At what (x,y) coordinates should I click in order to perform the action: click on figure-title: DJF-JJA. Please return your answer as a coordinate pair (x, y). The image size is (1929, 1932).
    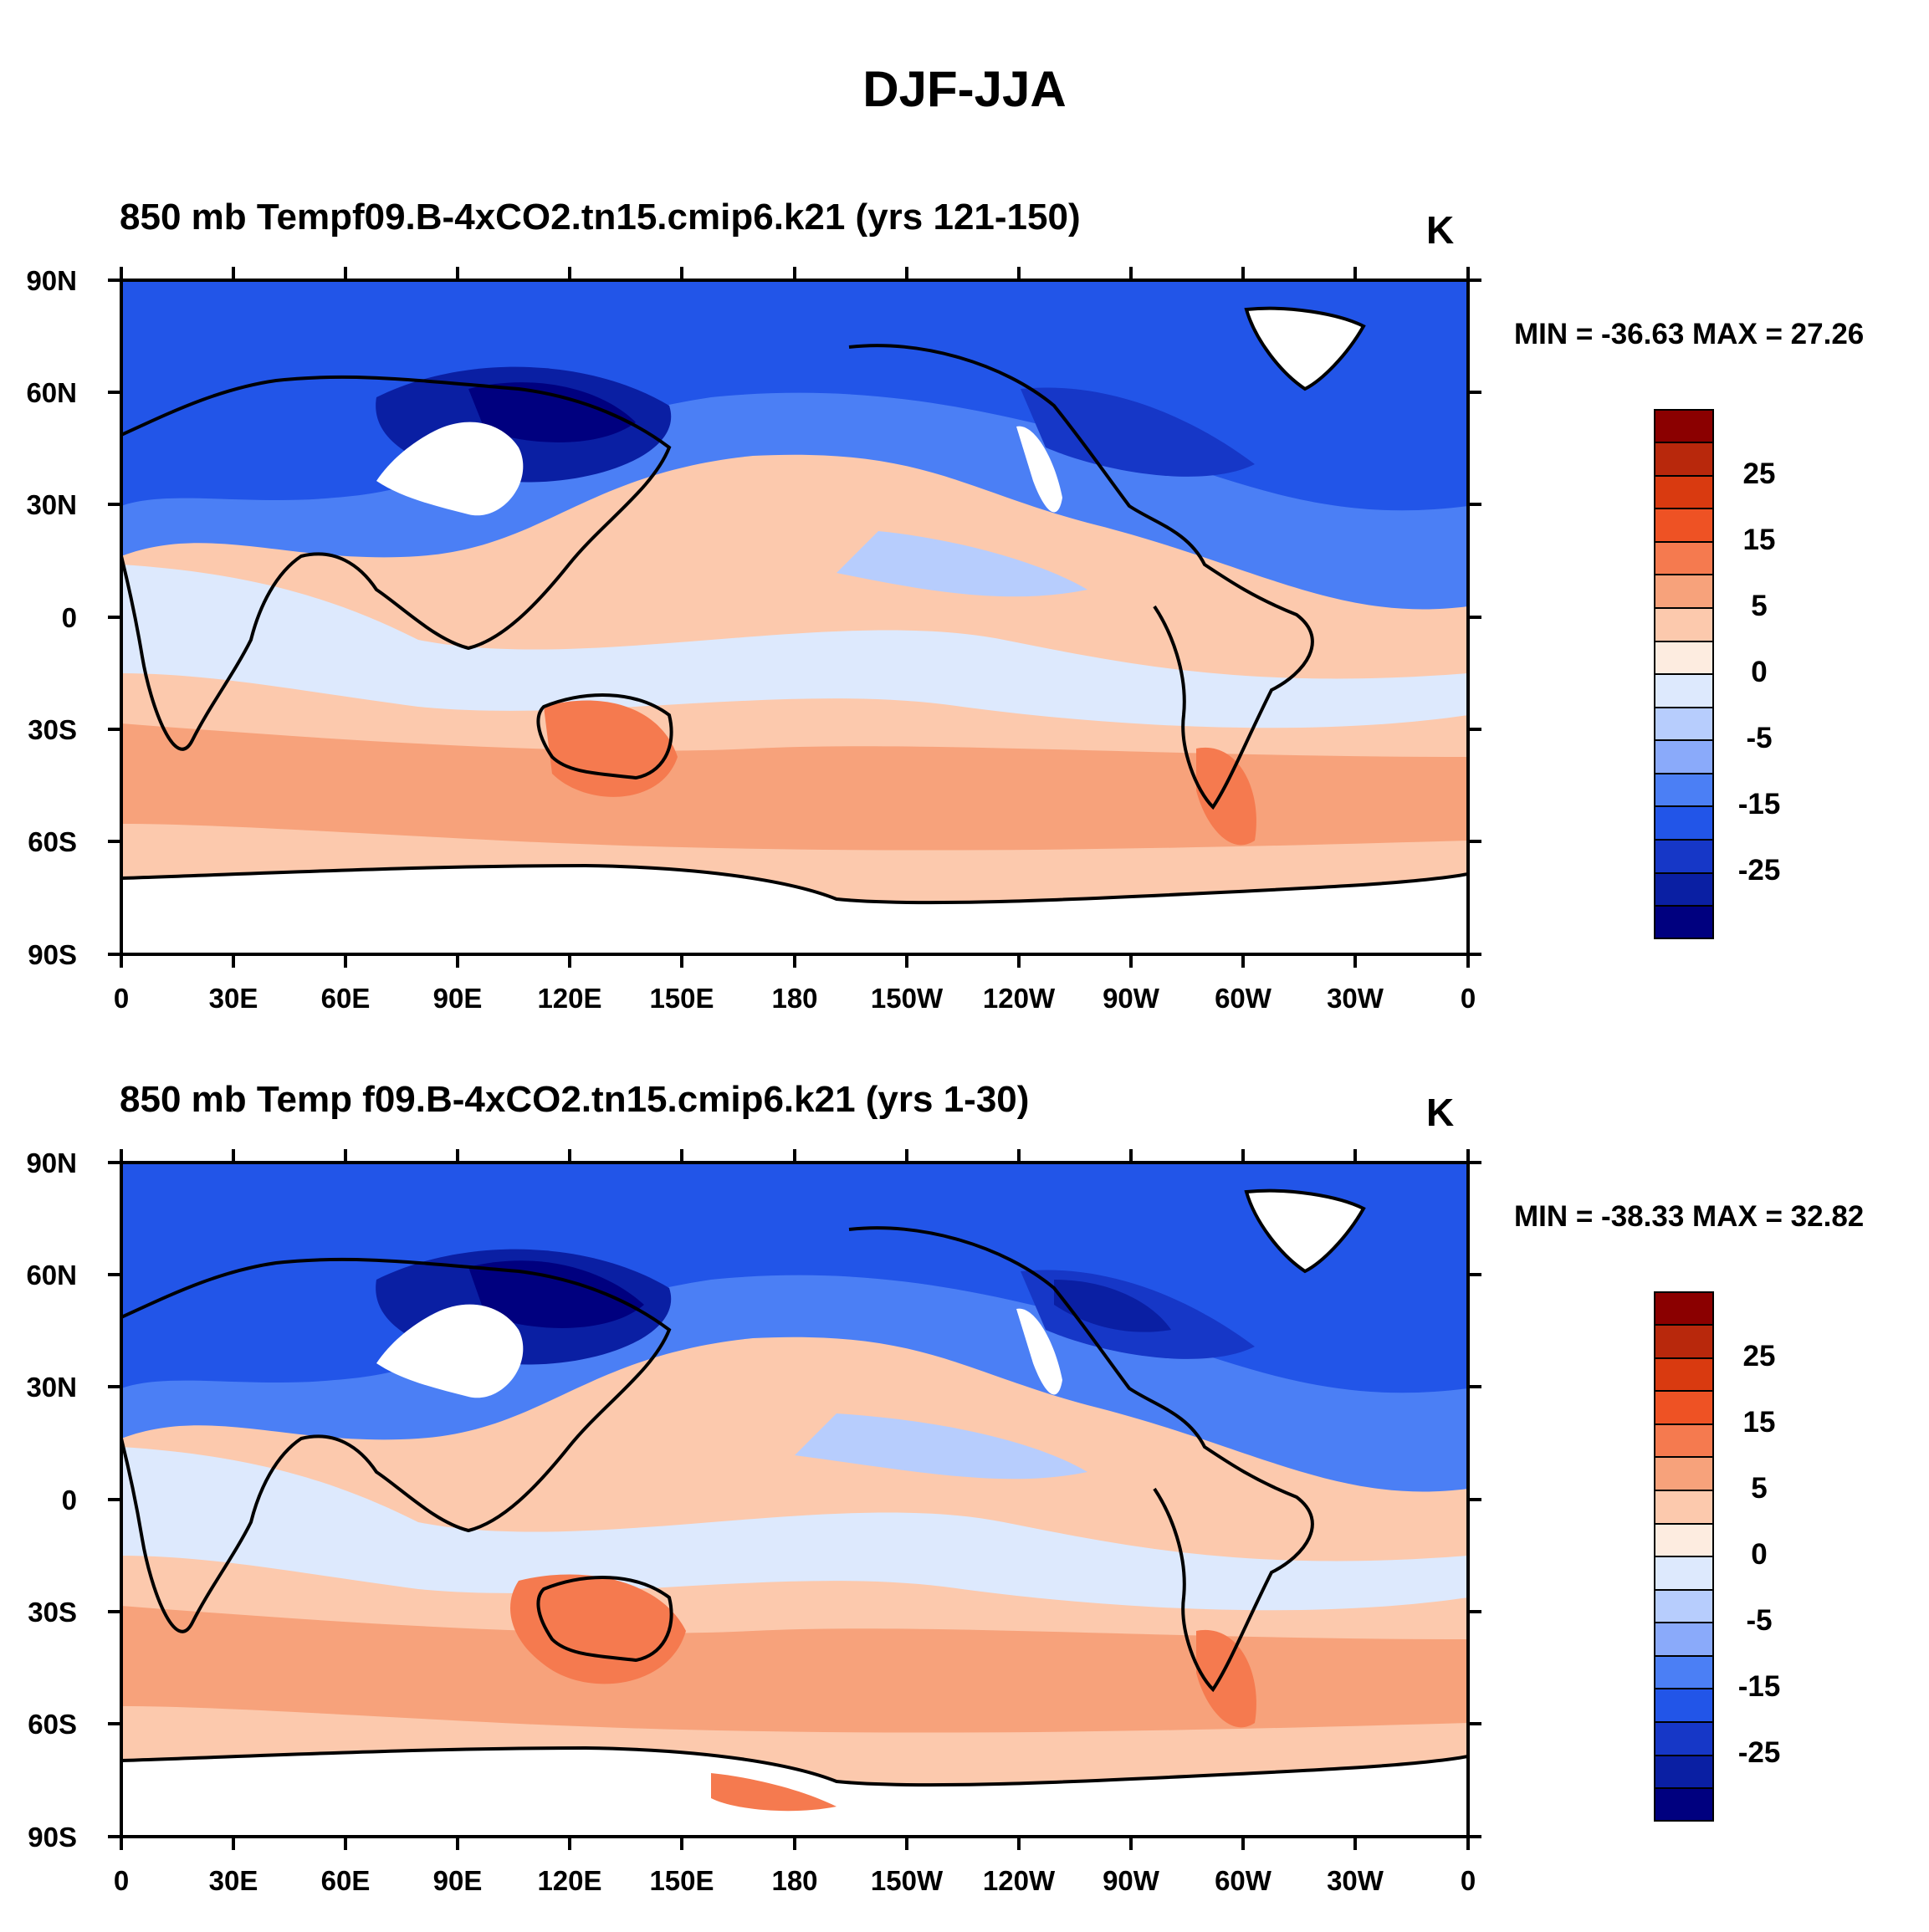
    Looking at the image, I should click on (964, 89).